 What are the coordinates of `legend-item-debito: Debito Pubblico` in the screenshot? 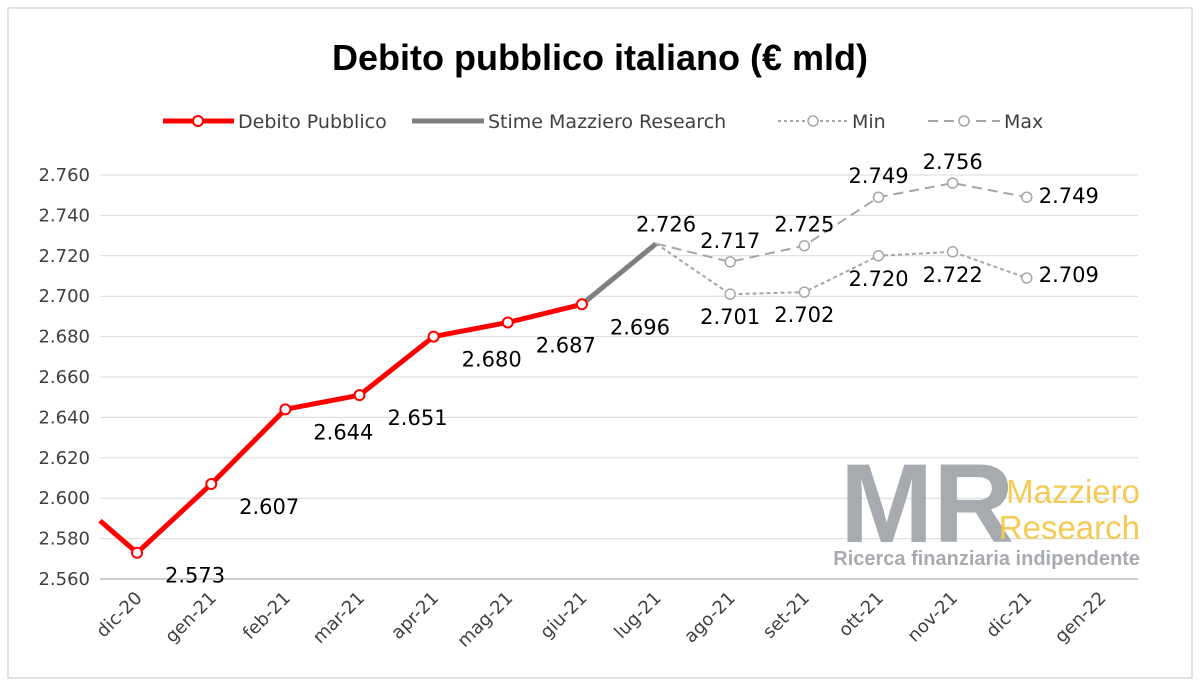 It's located at (275, 122).